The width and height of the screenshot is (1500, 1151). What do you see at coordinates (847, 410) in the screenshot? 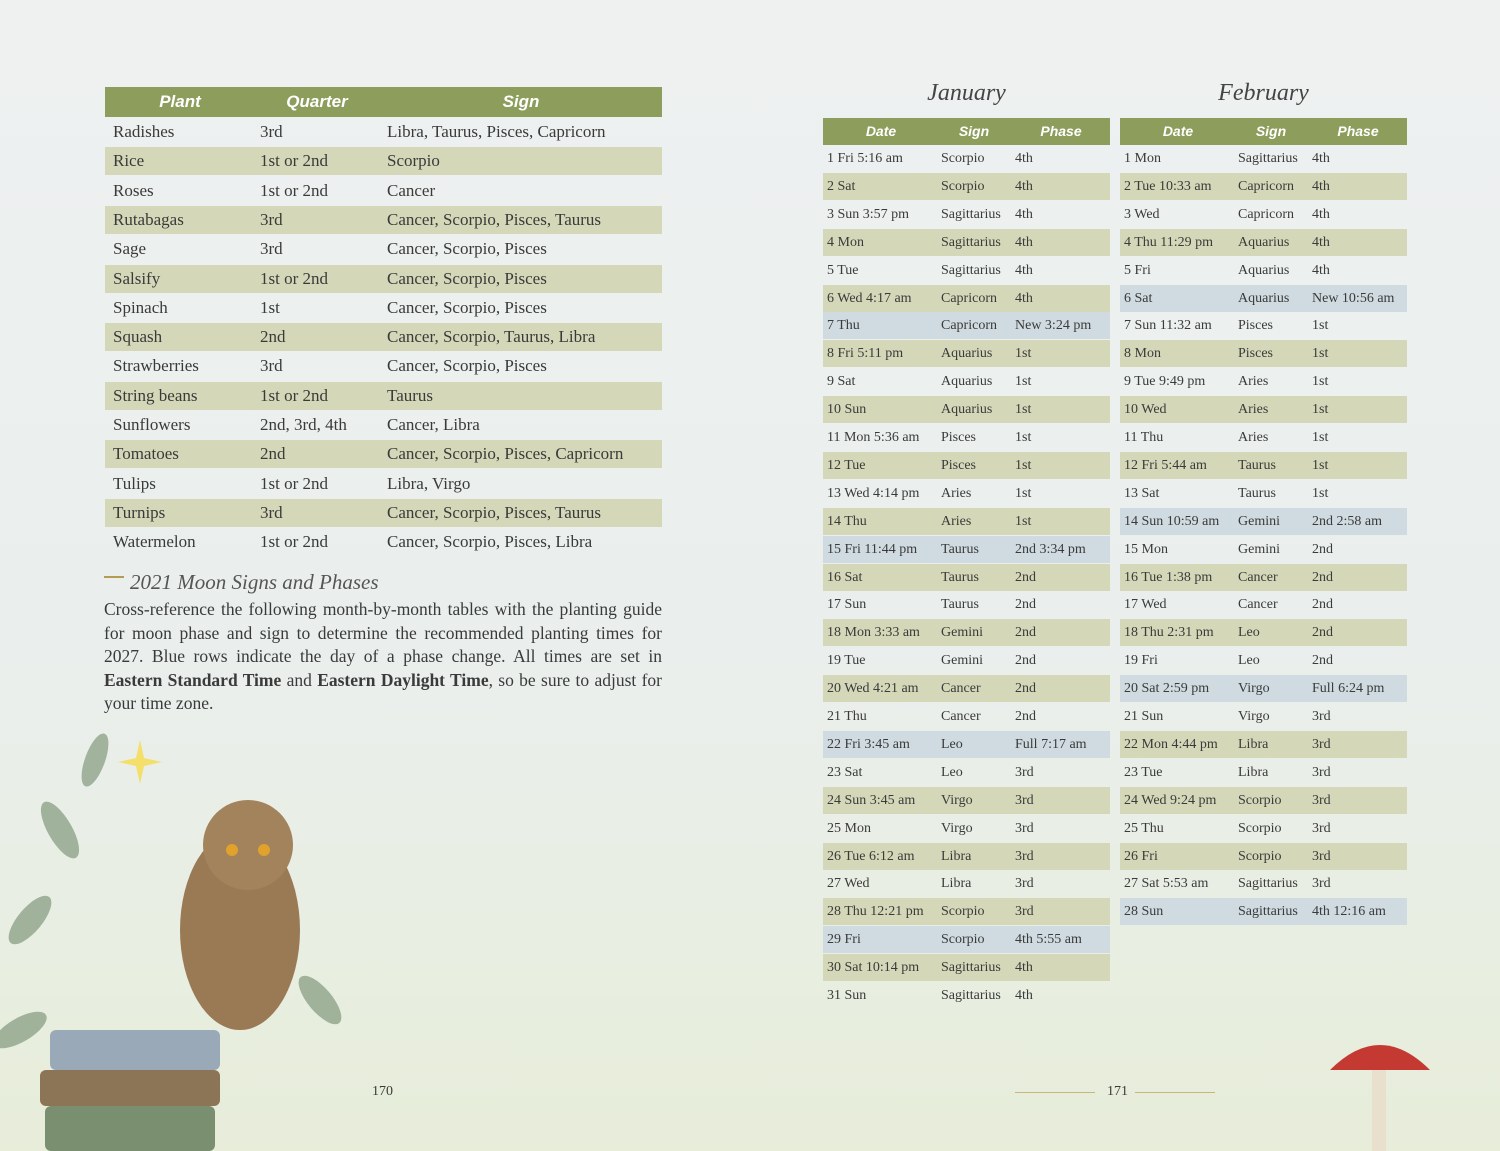
I see `table-cell: 10 Sun` at bounding box center [847, 410].